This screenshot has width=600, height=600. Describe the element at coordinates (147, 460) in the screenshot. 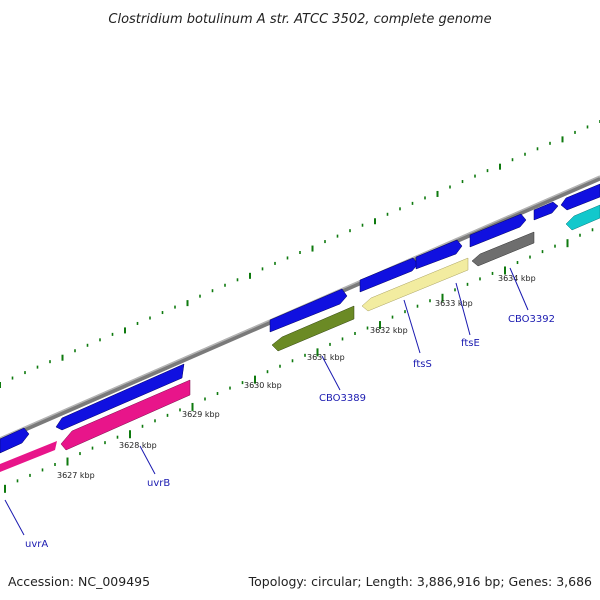

I see `leader-uvrb` at that location.